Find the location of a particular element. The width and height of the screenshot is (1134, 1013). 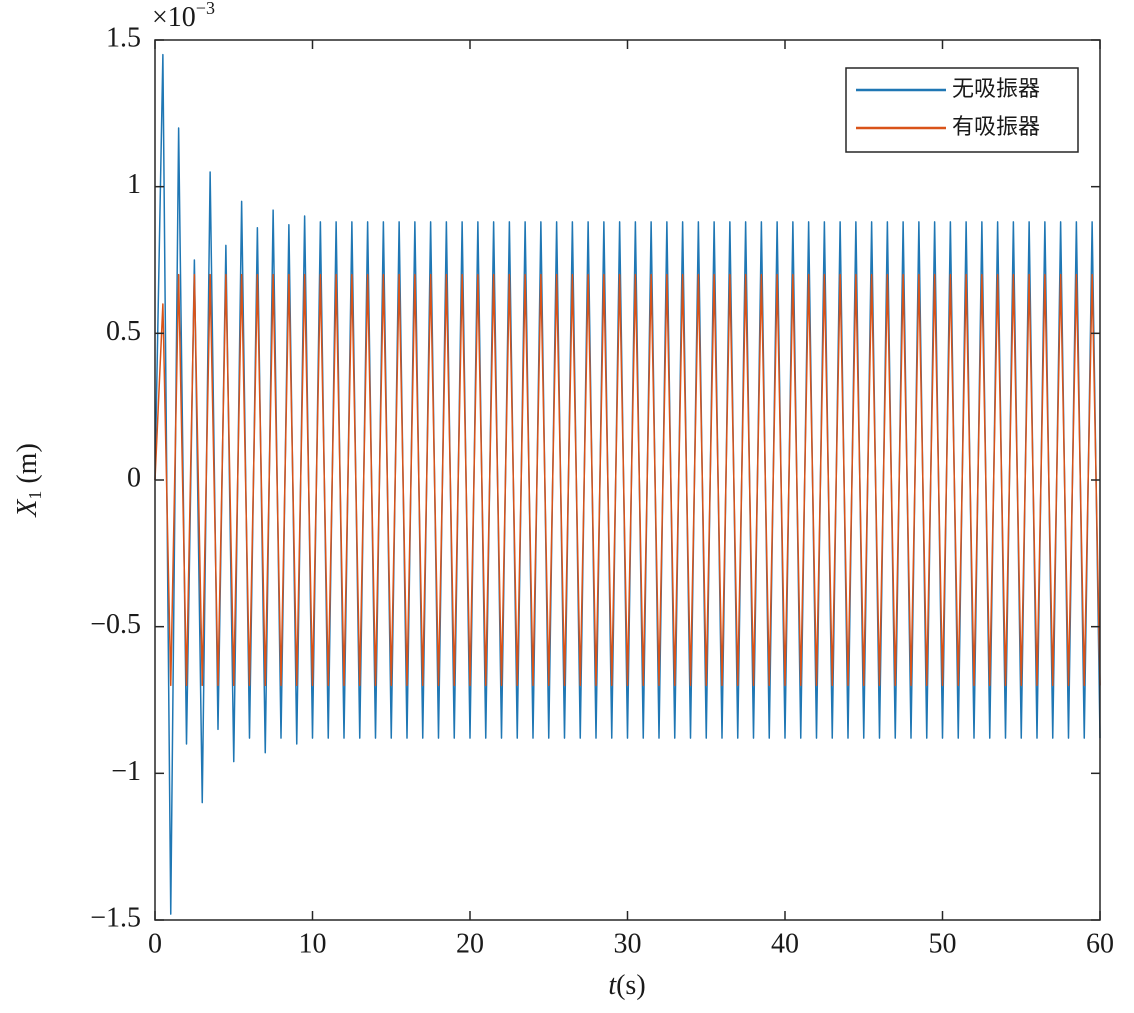

x-tick-label: 60 is located at coordinates (1100, 943).